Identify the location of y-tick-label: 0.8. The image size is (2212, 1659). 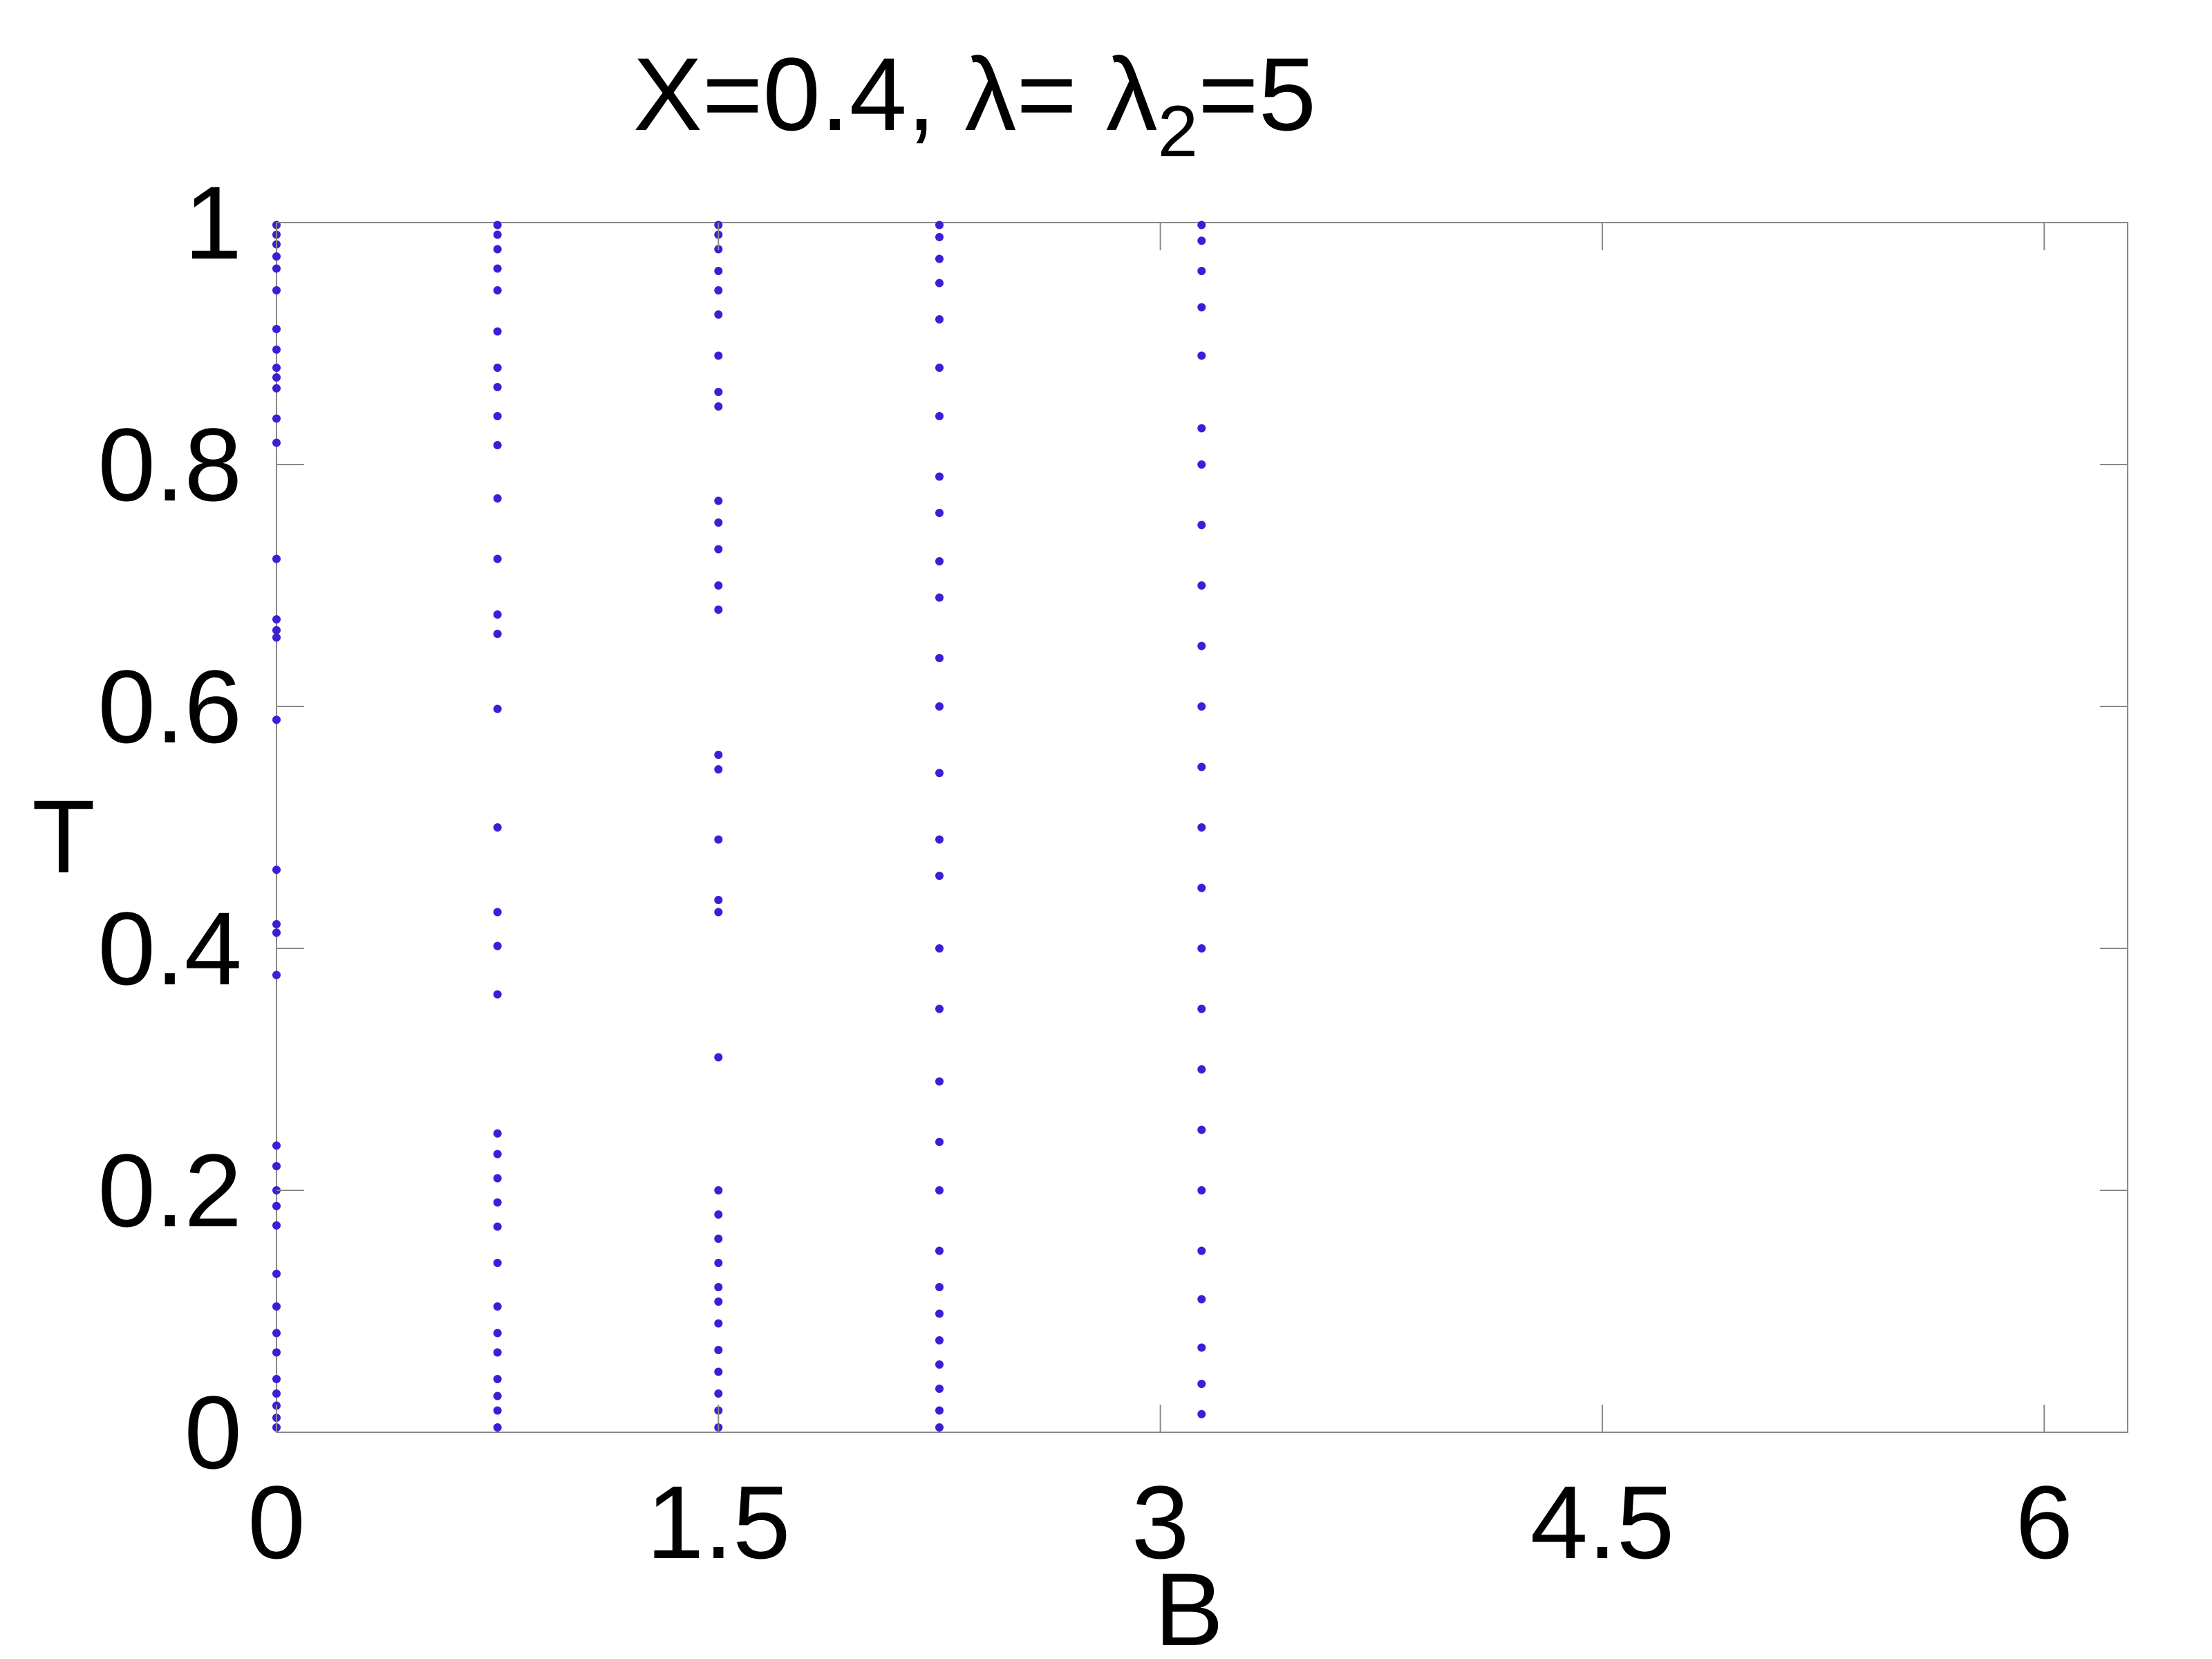
(169, 465).